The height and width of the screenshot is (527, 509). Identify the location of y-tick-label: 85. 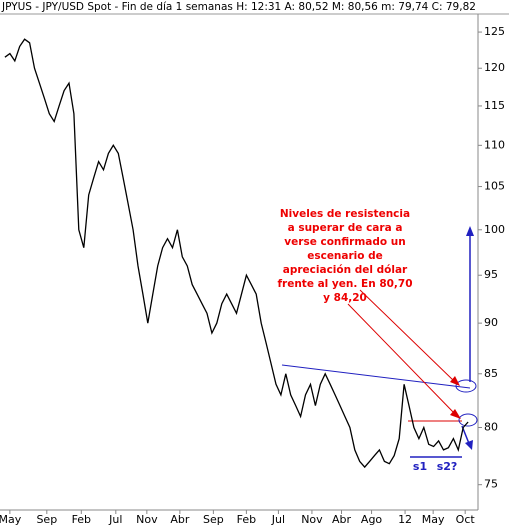
(491, 373).